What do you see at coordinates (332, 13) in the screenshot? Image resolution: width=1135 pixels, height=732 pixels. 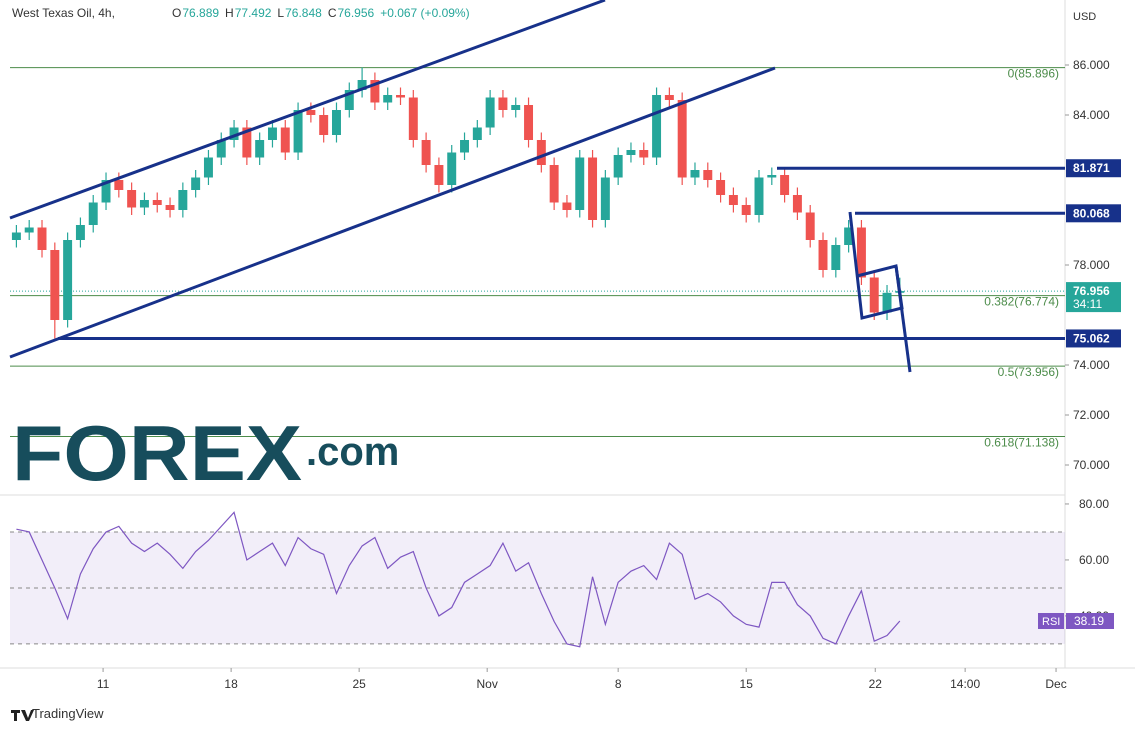 I see `ohlc-label: C` at bounding box center [332, 13].